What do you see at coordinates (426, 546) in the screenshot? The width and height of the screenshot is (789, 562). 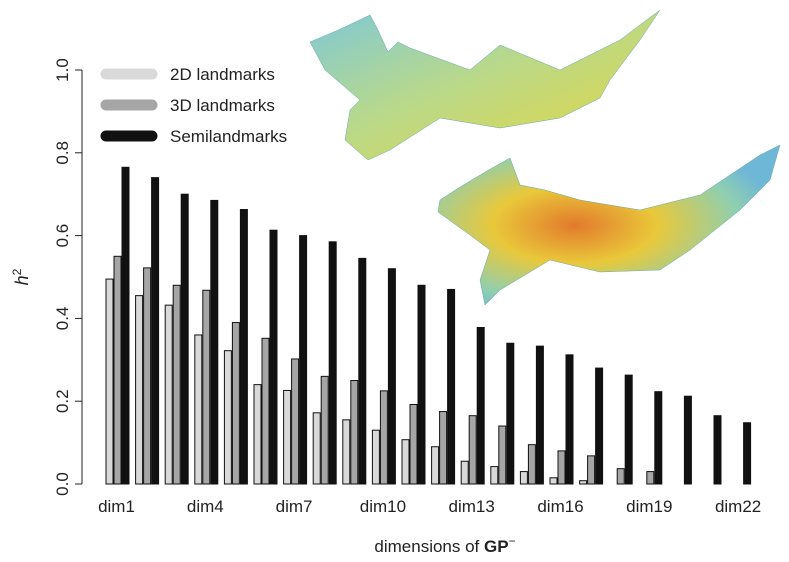 I see `x-label-text: dimensions of` at bounding box center [426, 546].